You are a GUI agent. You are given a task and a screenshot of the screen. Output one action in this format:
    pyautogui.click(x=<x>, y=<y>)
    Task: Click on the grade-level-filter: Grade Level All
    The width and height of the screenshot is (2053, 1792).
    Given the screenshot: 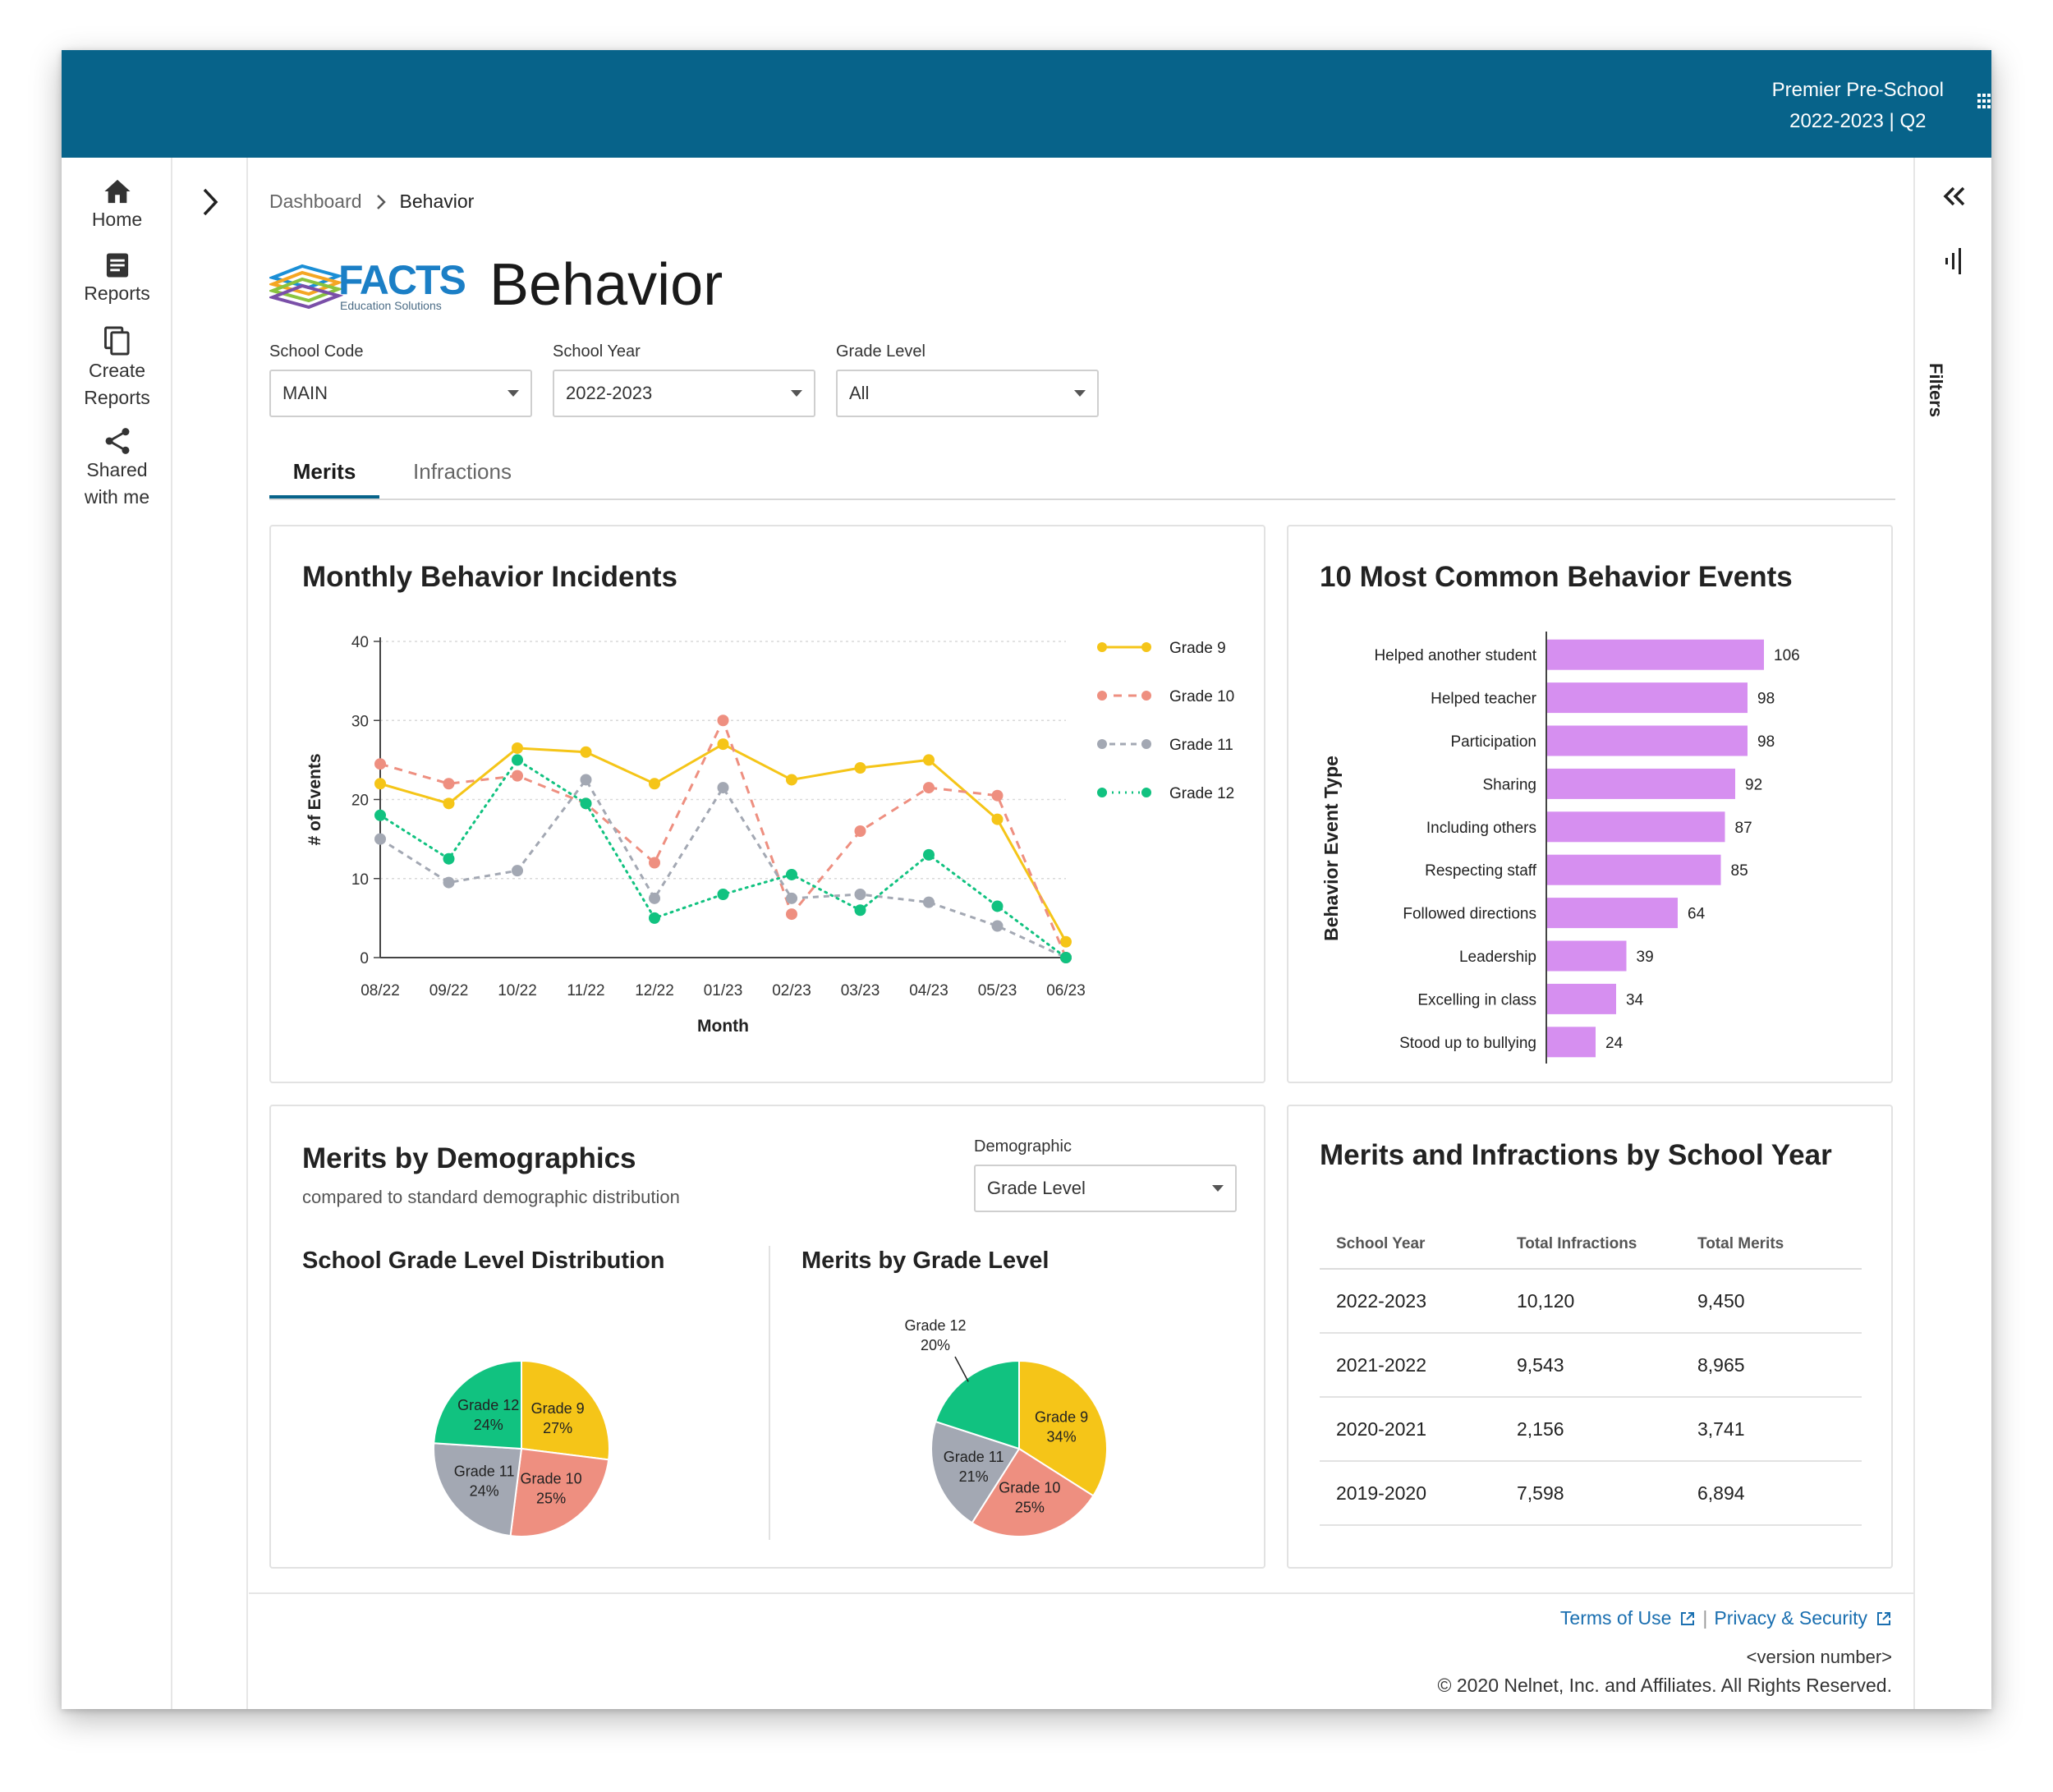 What is the action you would take?
    pyautogui.click(x=967, y=380)
    